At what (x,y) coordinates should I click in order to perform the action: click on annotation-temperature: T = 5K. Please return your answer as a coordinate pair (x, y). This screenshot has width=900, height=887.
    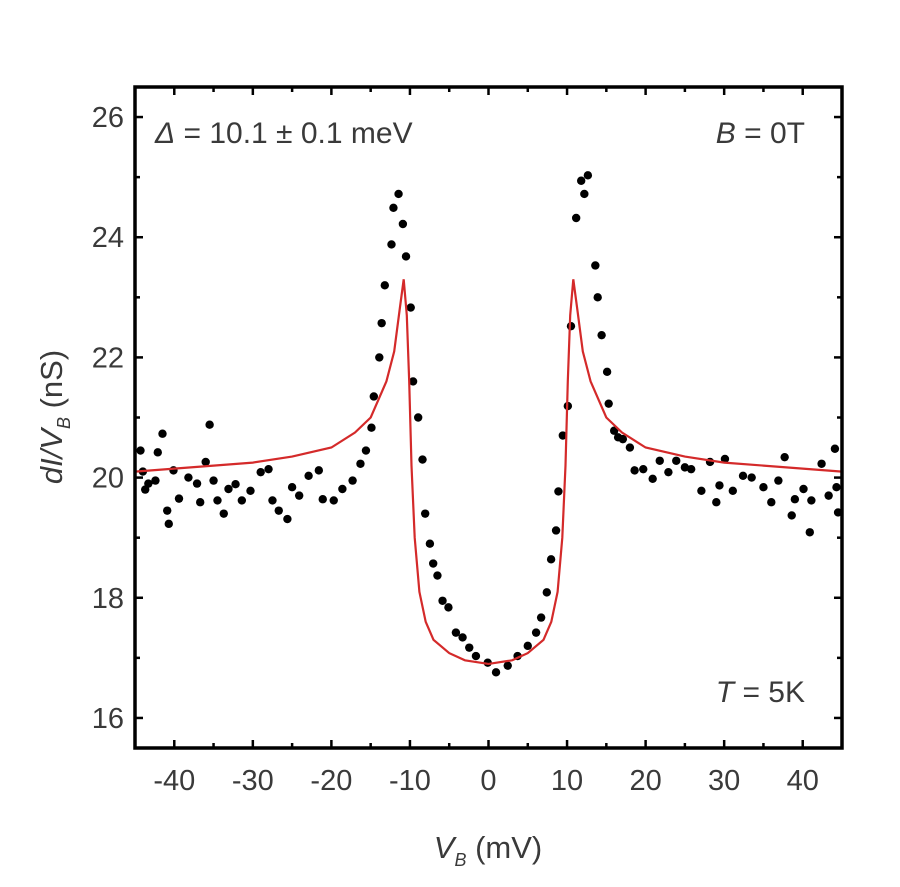
    Looking at the image, I should click on (760, 692).